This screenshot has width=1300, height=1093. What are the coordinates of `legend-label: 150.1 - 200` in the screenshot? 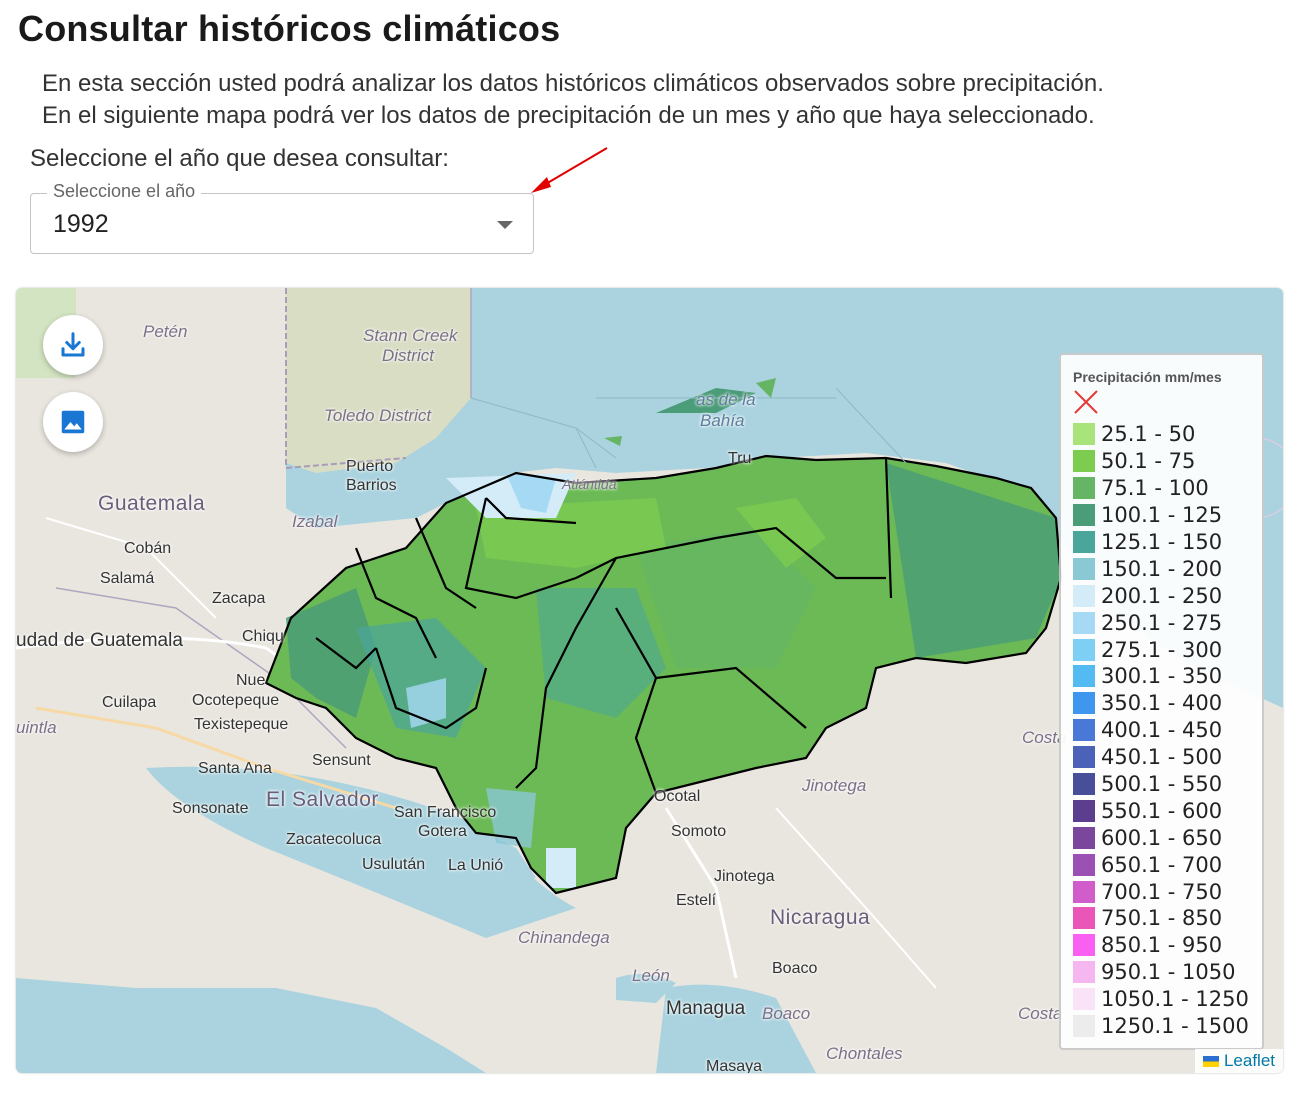 It's located at (1162, 568).